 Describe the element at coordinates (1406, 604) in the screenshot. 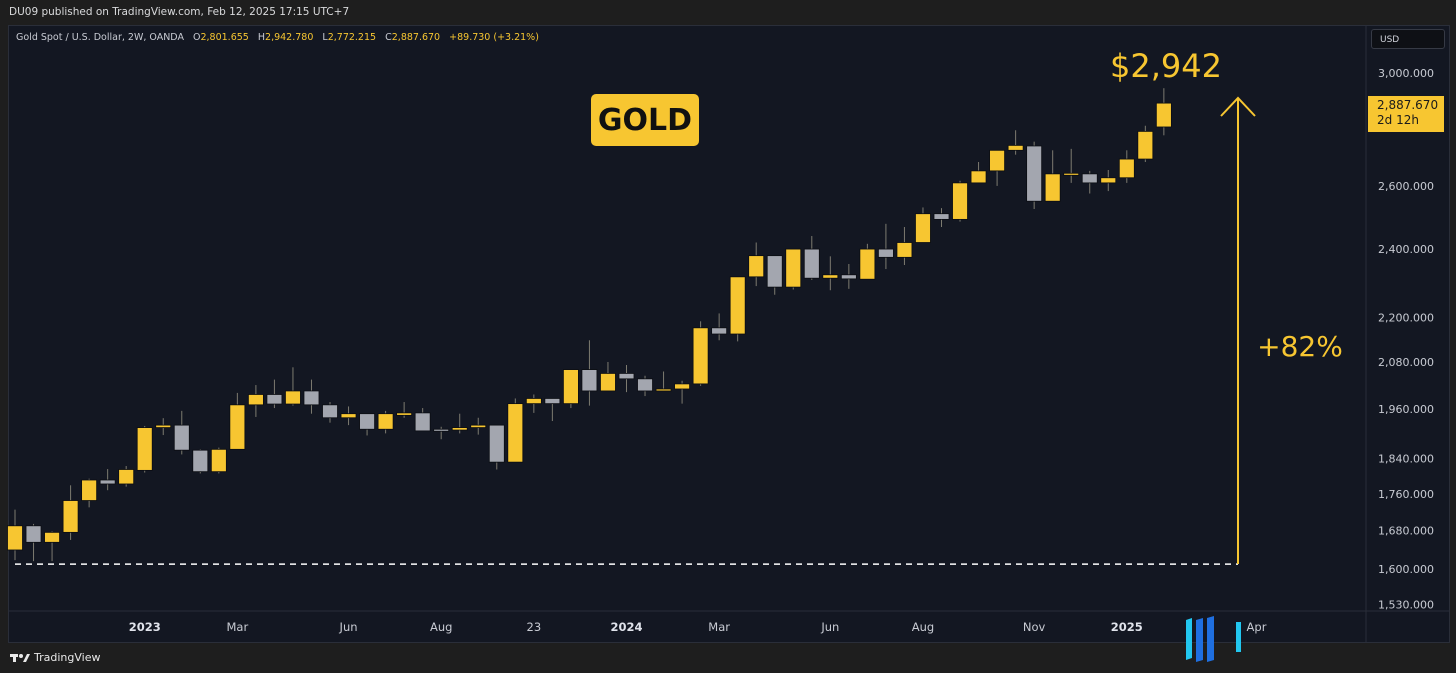

I see `price-tick-label: 1,530.000` at that location.